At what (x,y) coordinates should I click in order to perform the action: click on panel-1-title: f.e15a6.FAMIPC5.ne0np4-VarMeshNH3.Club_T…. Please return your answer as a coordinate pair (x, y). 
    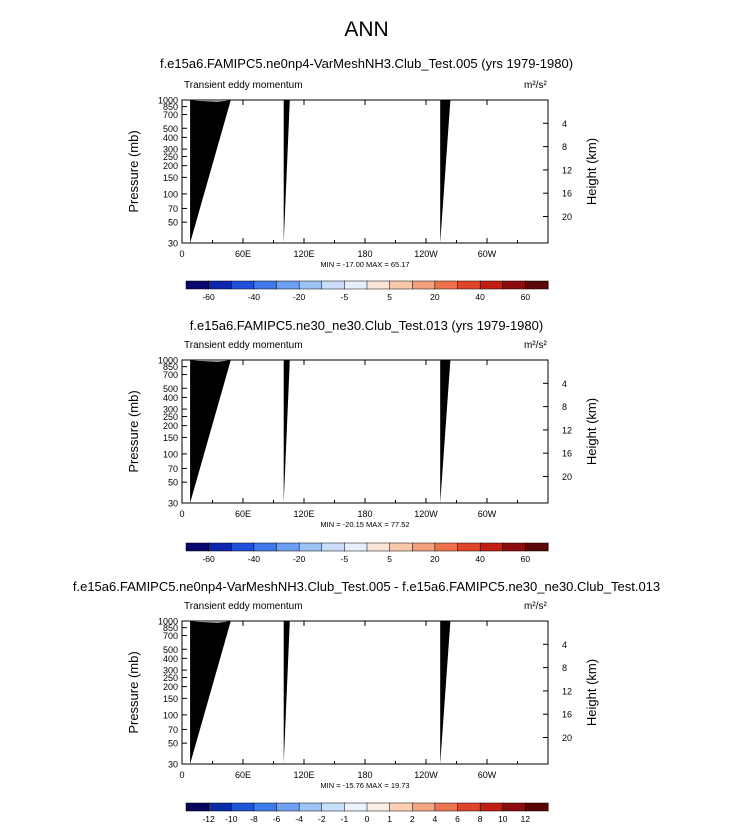
    Looking at the image, I should click on (366, 63).